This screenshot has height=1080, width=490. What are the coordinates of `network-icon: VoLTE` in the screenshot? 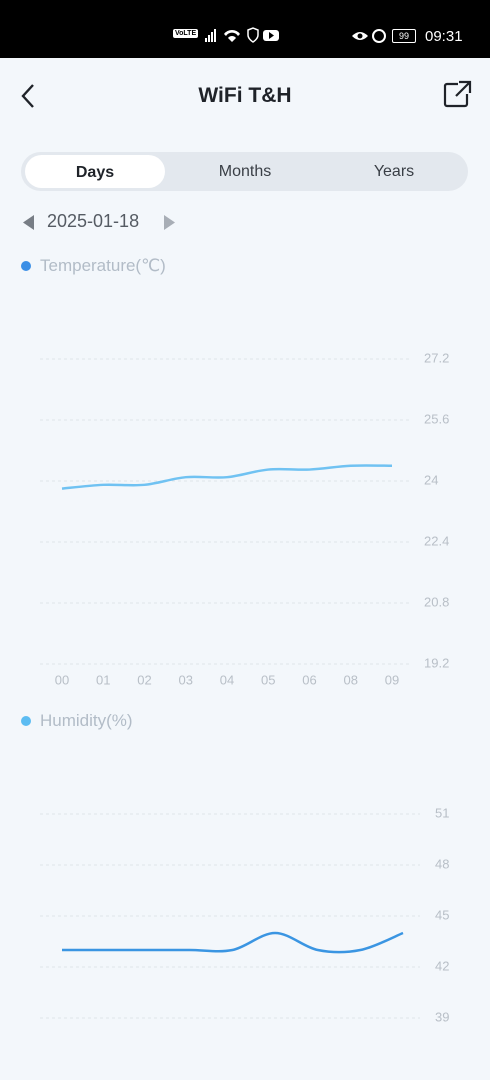 It's located at (186, 33).